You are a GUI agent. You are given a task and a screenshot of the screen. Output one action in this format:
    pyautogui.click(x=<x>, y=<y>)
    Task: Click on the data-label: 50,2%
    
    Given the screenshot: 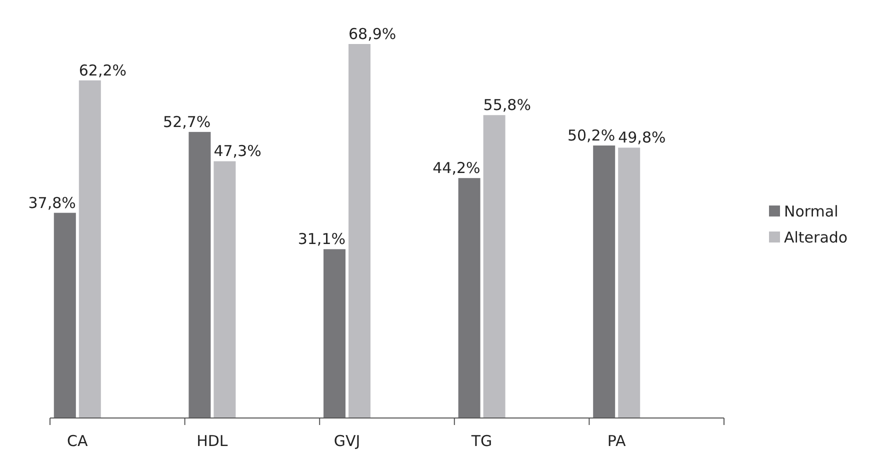 What is the action you would take?
    pyautogui.click(x=591, y=135)
    